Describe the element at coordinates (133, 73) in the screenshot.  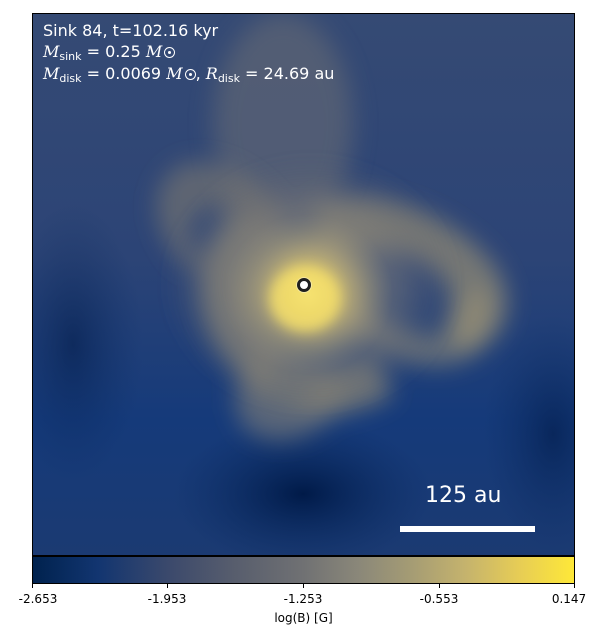
I see `disk-mass-value: 0.0069` at that location.